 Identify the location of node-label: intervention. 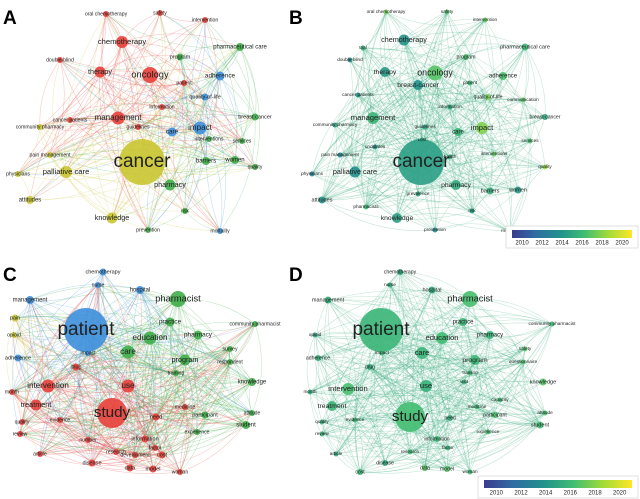
(347, 388).